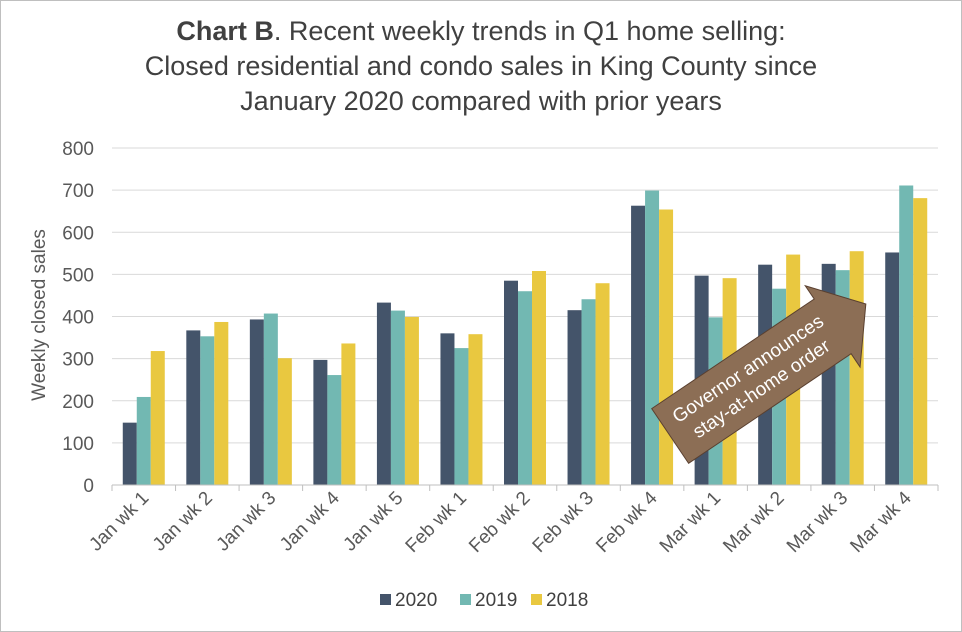 The height and width of the screenshot is (632, 962). What do you see at coordinates (465, 599) in the screenshot?
I see `legend-swatch-2019` at bounding box center [465, 599].